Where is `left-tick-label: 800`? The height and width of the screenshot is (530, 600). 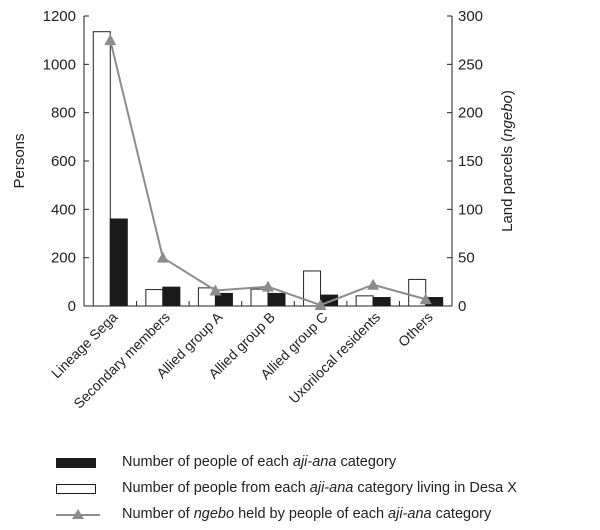 left-tick-label: 800 is located at coordinates (63, 113).